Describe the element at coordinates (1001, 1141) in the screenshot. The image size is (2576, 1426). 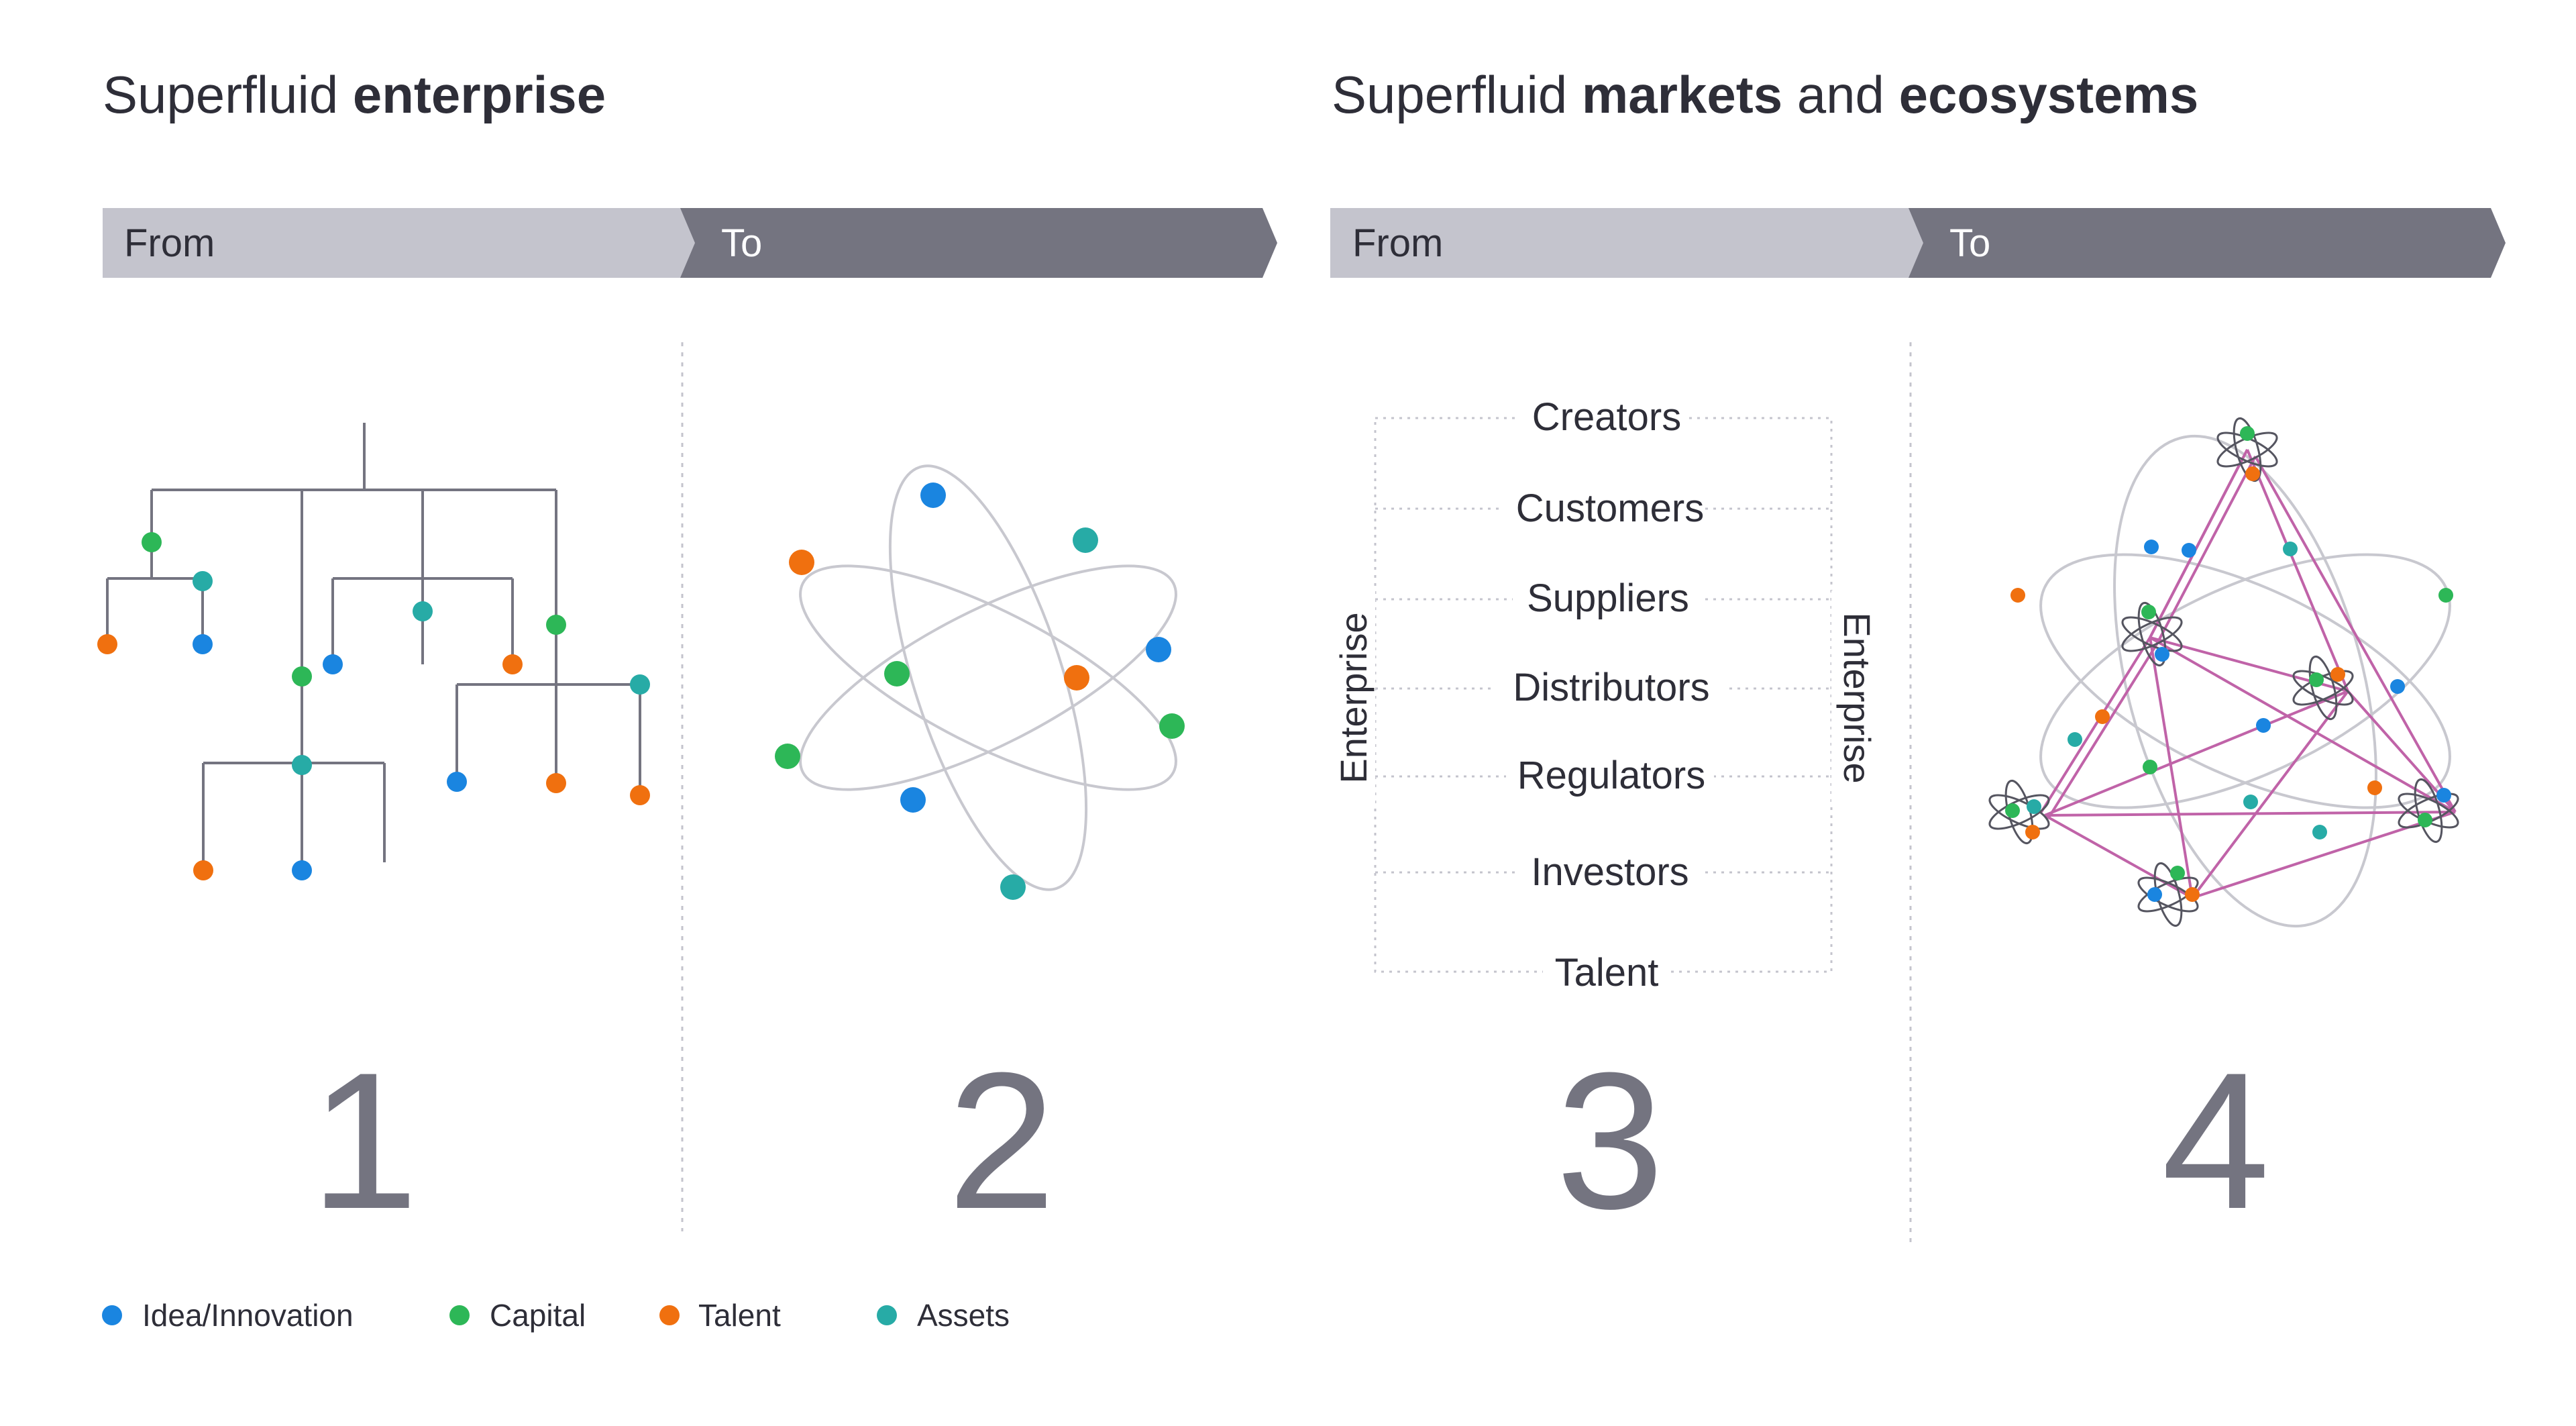
I see `panel-number-2: 2` at that location.